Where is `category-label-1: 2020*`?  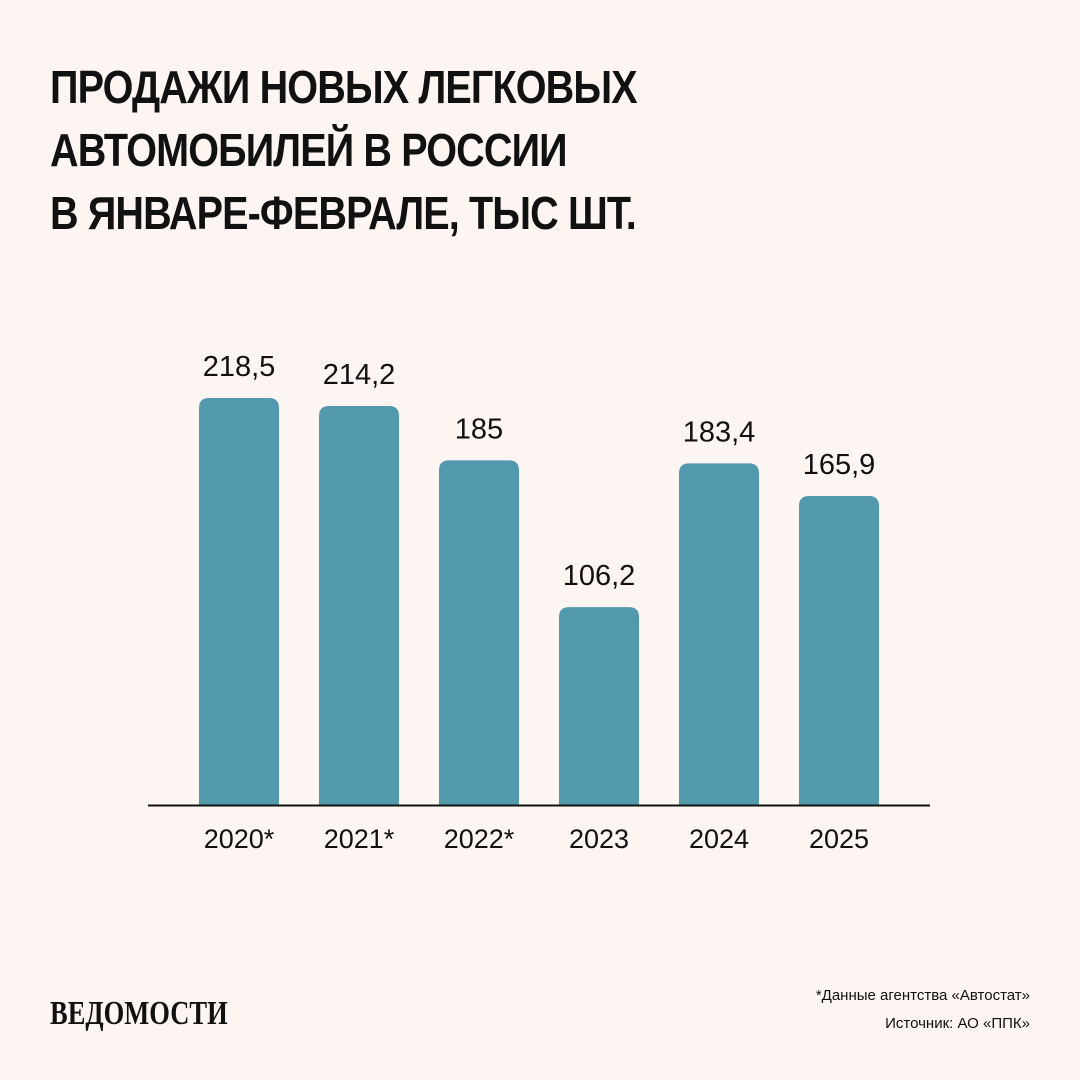 category-label-1: 2020* is located at coordinates (239, 839).